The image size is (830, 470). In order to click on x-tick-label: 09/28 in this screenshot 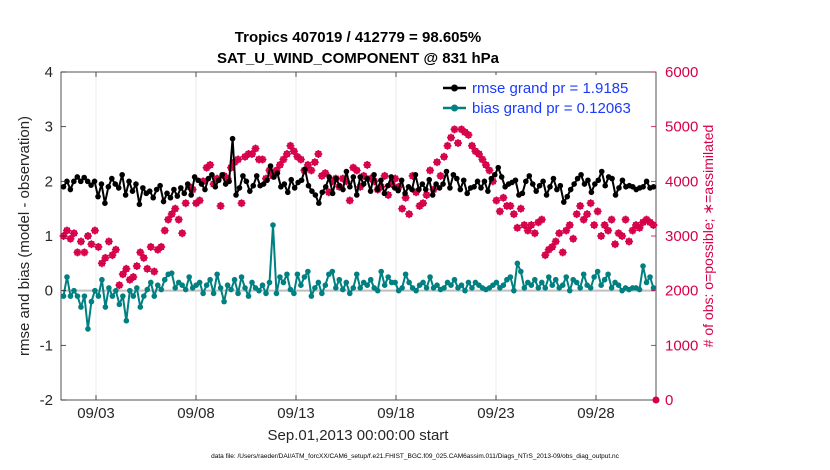, I will do `click(596, 413)`.